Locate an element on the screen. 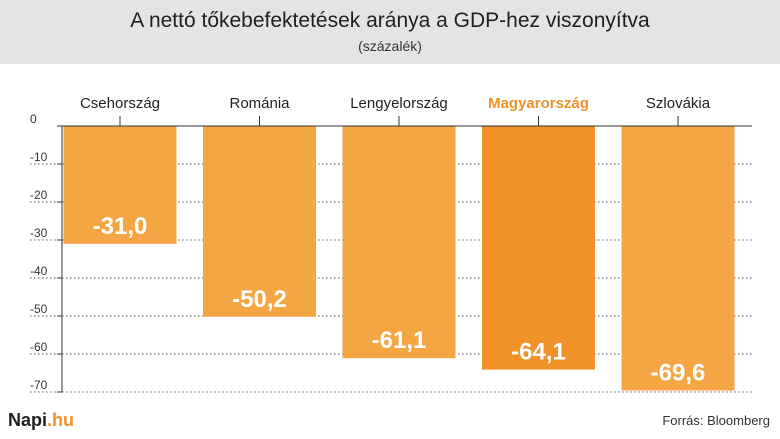 This screenshot has width=780, height=439. data-label: -64,1 is located at coordinates (538, 352).